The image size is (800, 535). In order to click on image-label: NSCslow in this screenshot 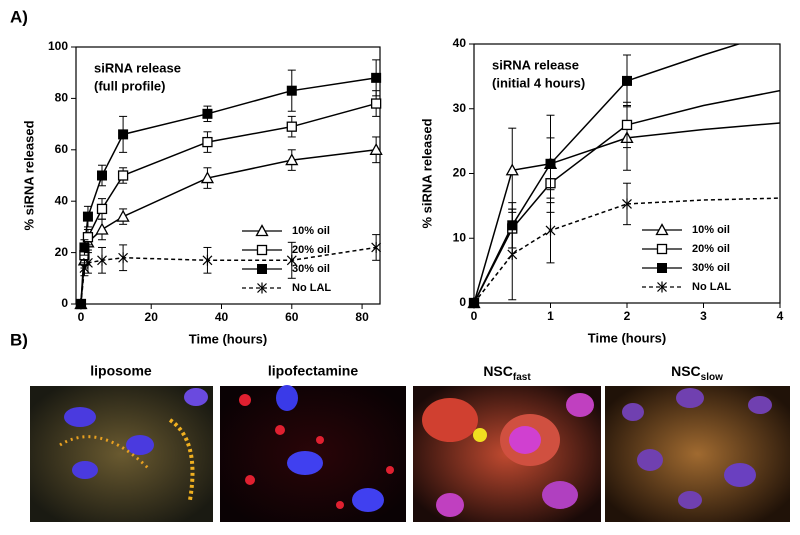, I will do `click(697, 373)`.